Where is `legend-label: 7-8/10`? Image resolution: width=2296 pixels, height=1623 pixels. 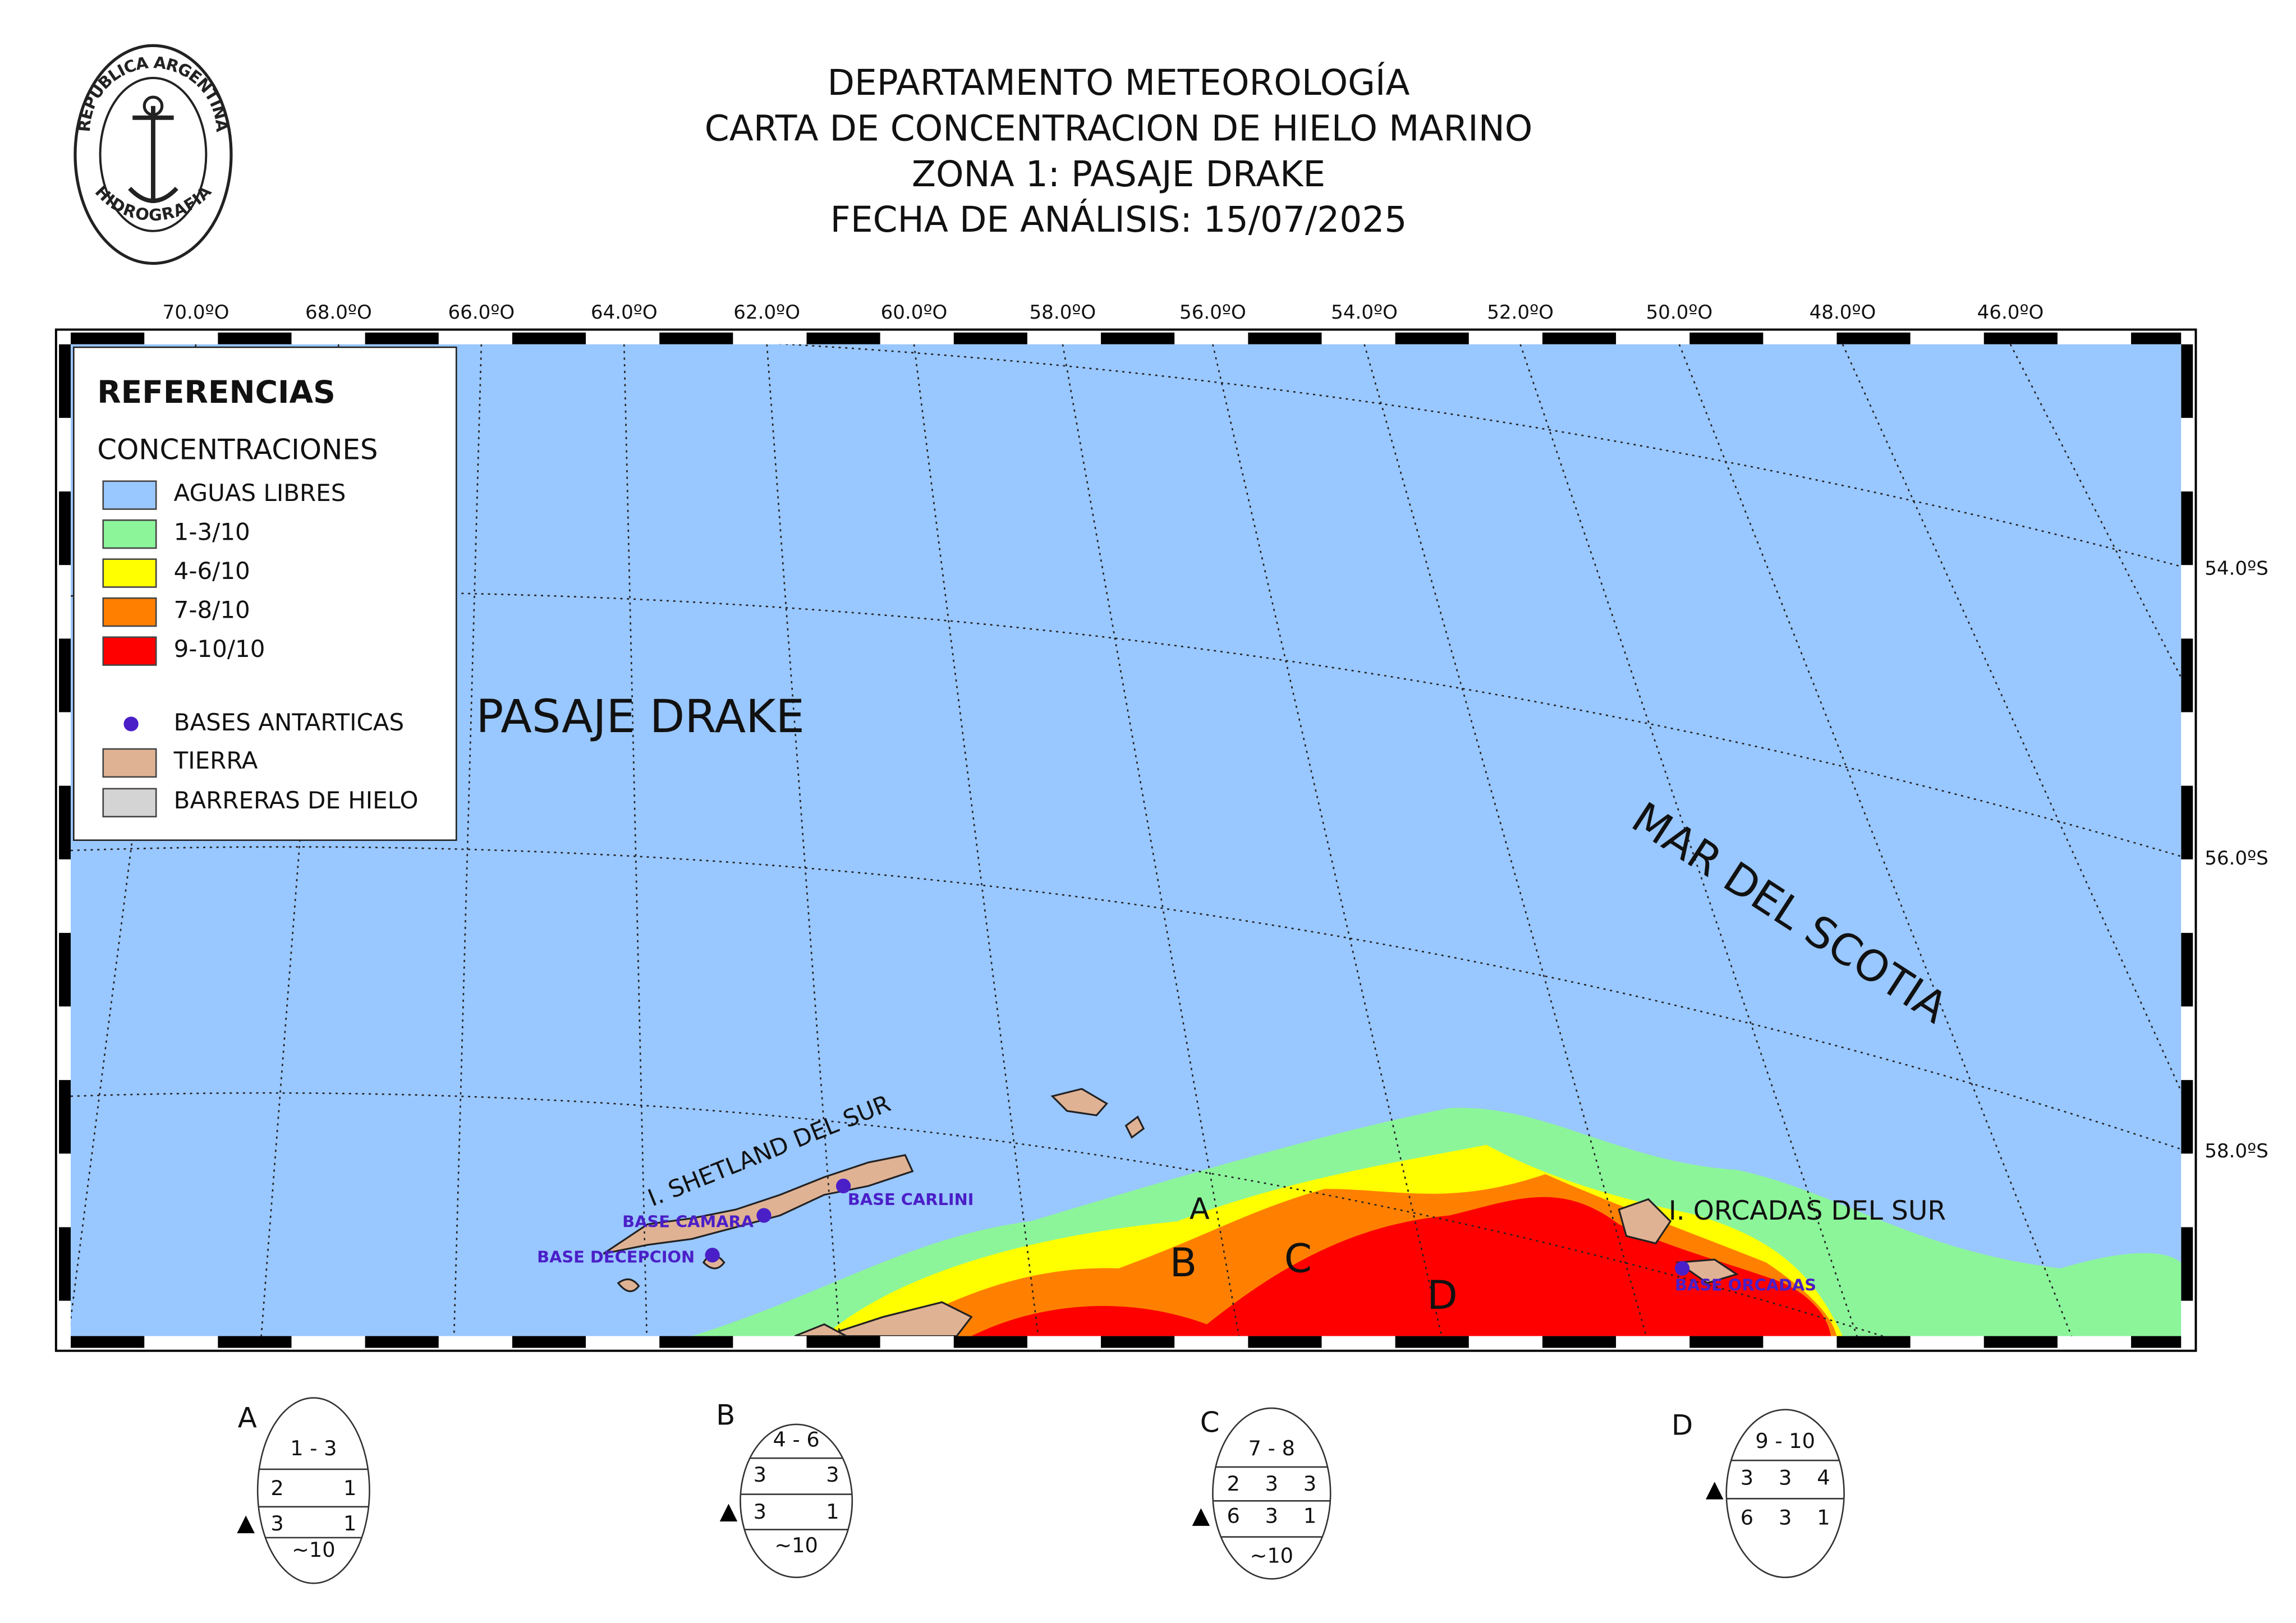 legend-label: 7-8/10 is located at coordinates (212, 609).